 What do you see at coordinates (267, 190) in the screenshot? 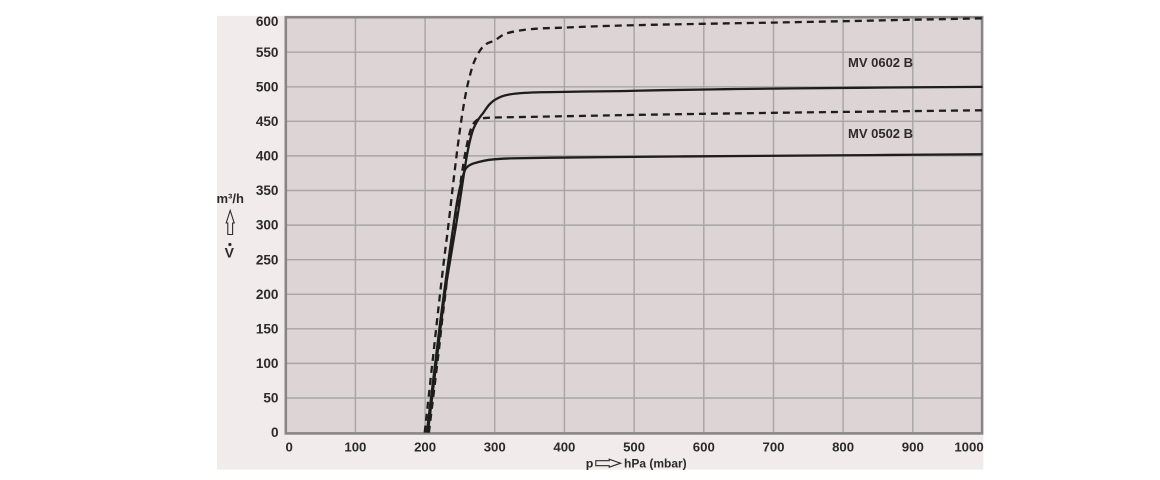
I see `svg-text: 350` at bounding box center [267, 190].